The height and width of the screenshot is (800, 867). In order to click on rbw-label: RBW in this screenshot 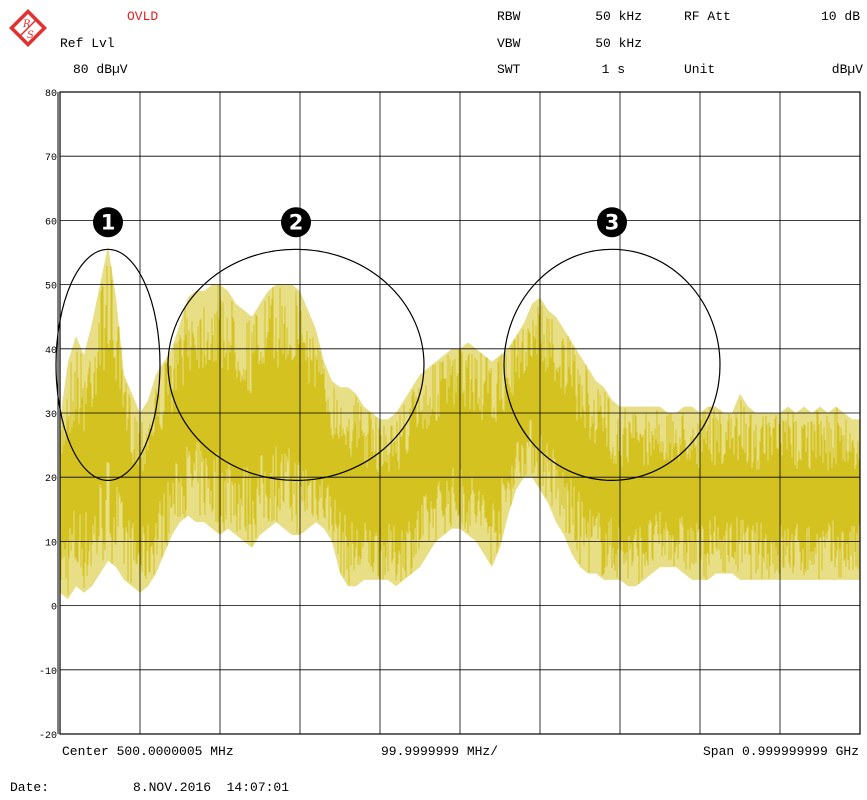, I will do `click(509, 16)`.